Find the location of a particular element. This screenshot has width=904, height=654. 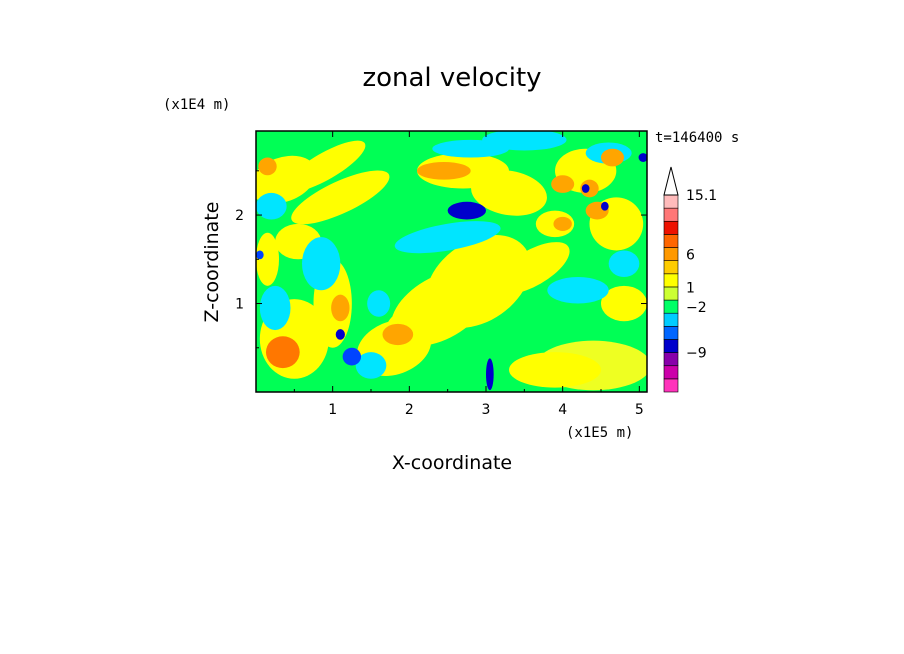

y-unit-label: (x1E4 m) is located at coordinates (196, 105).